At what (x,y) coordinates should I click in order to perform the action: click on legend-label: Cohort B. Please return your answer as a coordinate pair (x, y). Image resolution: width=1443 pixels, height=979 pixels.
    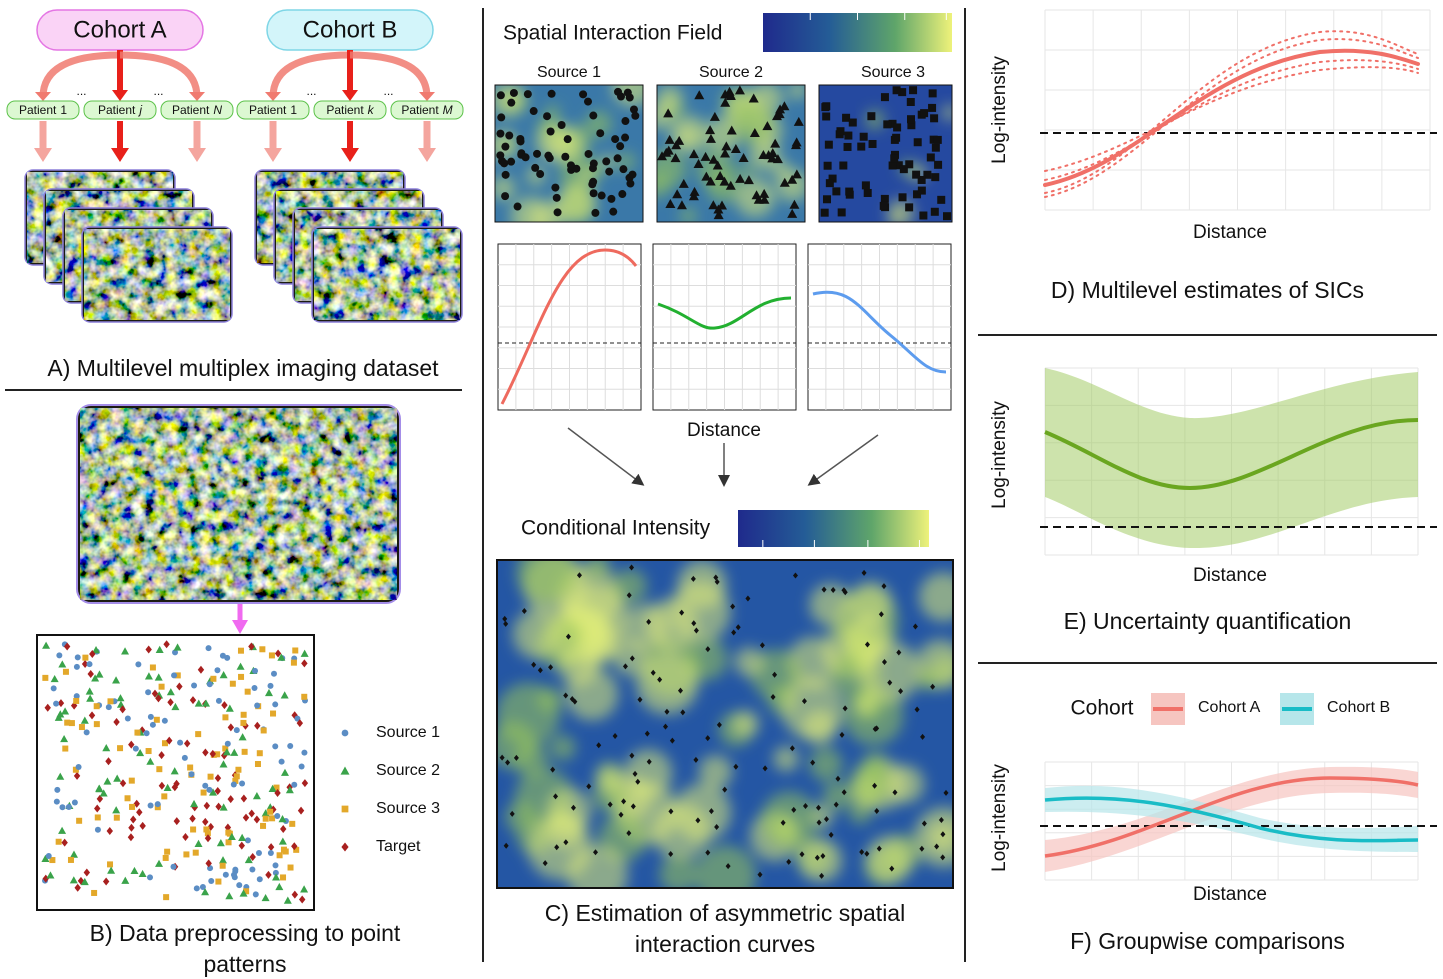
    Looking at the image, I should click on (1358, 707).